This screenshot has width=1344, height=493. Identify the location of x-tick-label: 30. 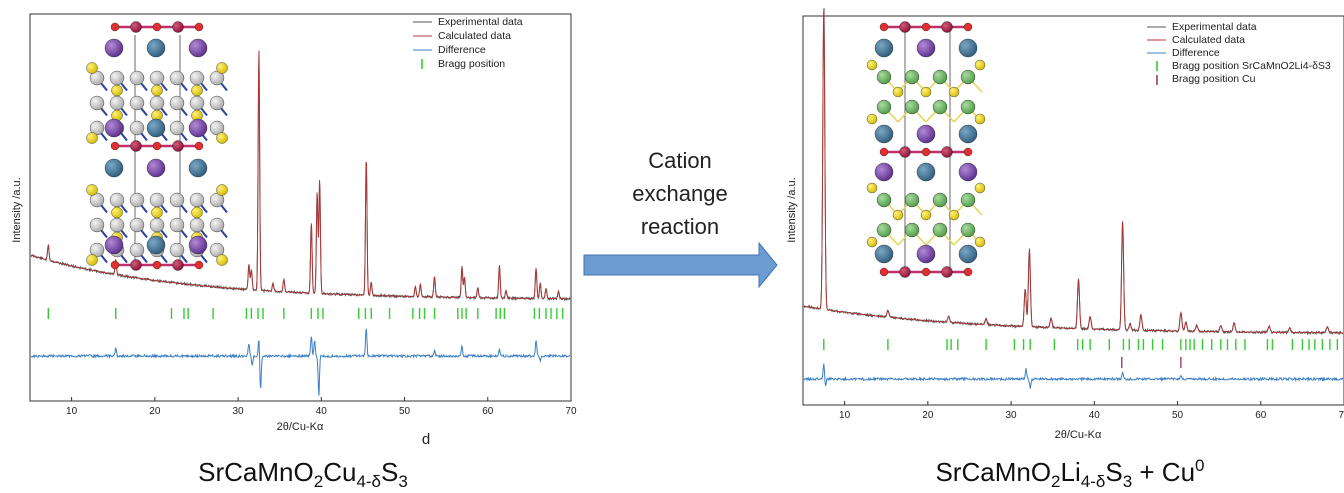
(239, 411).